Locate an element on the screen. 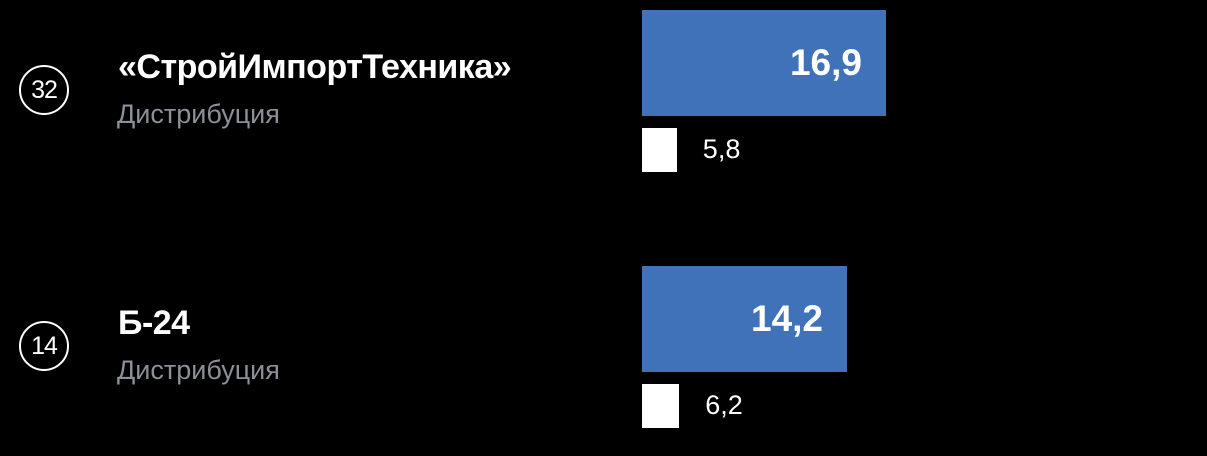 This screenshot has height=456, width=1207. primary-bar-label: 14,2 is located at coordinates (787, 318).